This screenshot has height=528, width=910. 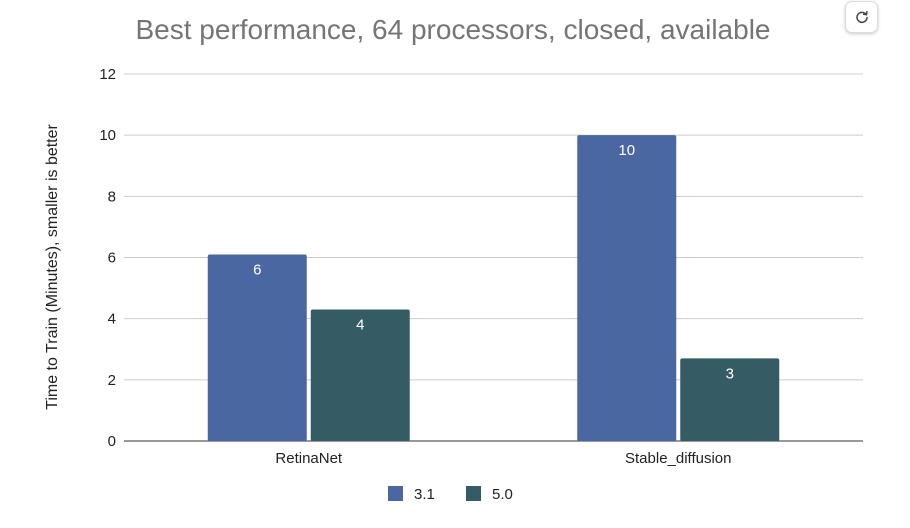 I want to click on refresh-icon, so click(x=861, y=17).